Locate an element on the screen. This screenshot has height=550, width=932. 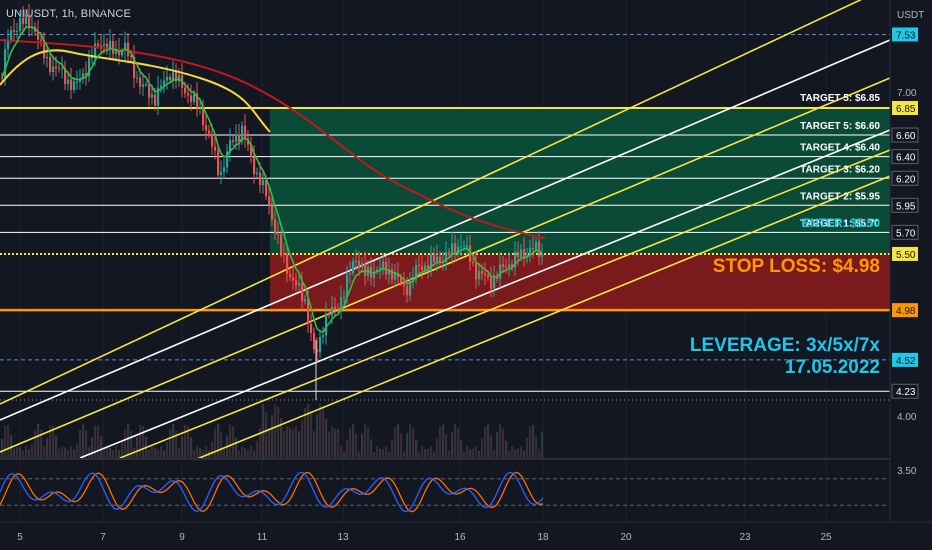
stoch-k-line is located at coordinates (272, 492).